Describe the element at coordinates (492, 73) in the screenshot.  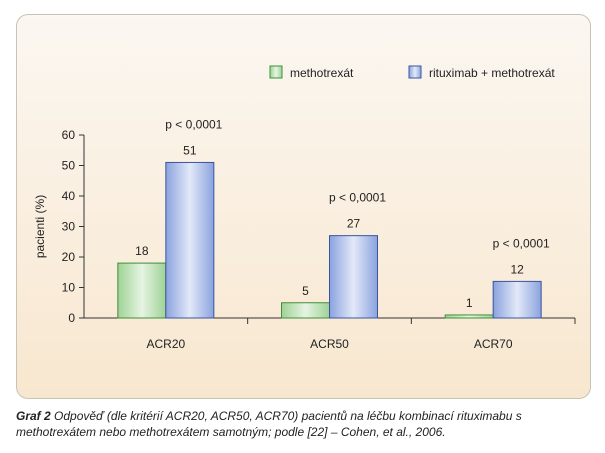
I see `legend-label-2: rituximab + methotrexát` at that location.